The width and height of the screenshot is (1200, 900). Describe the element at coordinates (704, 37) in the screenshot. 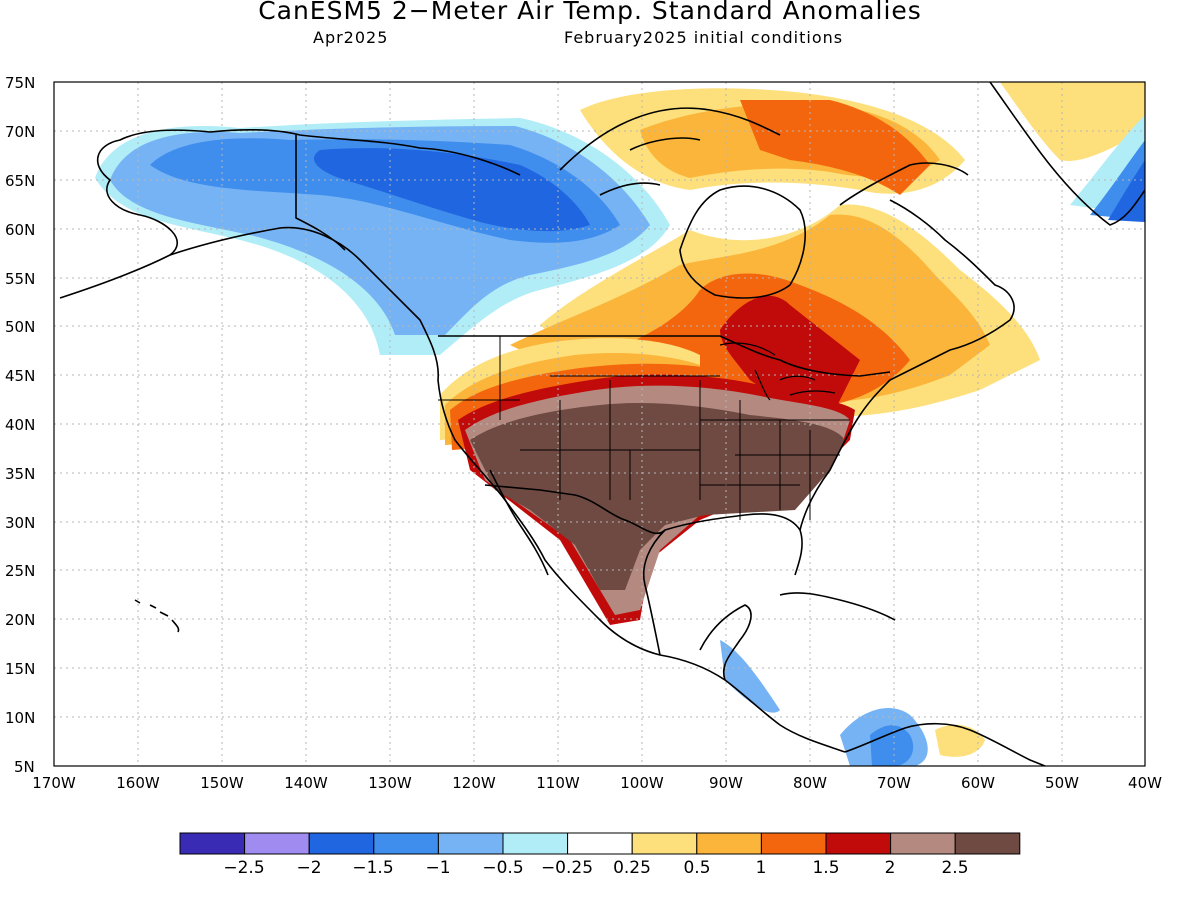

I see `initial-conditions: February2025 initial conditions` at that location.